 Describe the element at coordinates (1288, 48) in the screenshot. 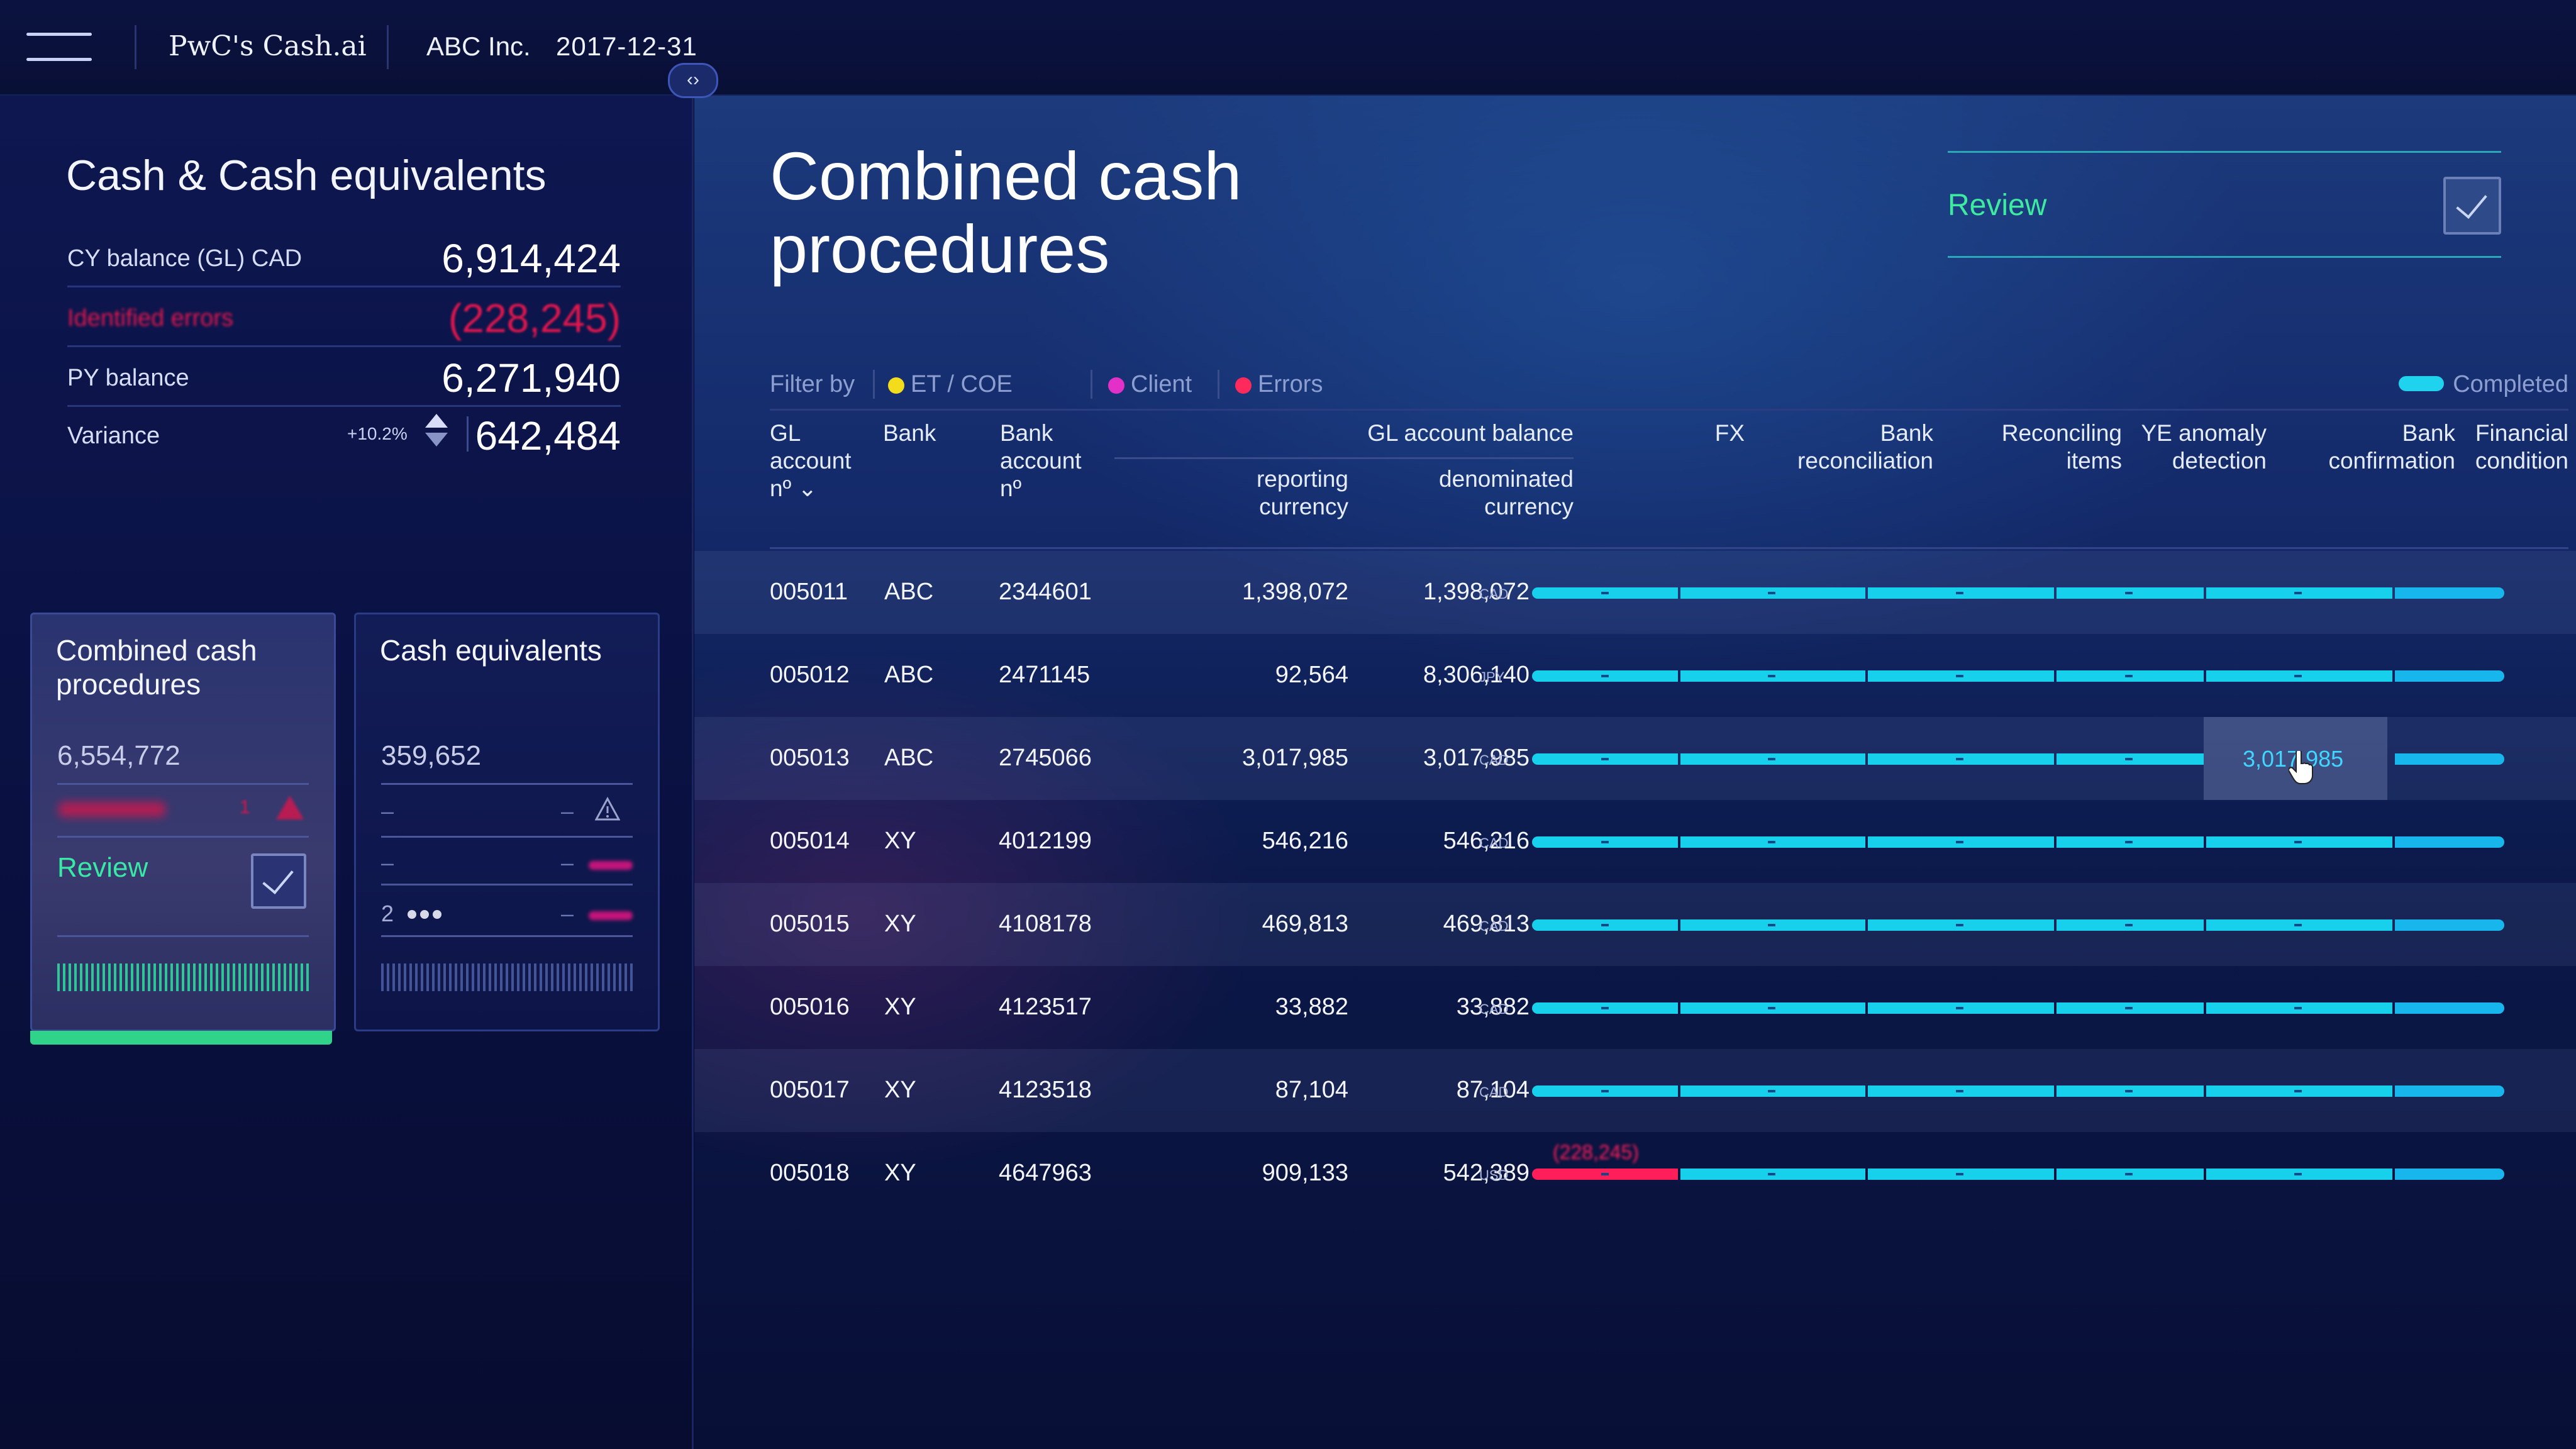

I see `top-bar: PwC's Cash.ai ABC Inc. 2017-12-31` at that location.